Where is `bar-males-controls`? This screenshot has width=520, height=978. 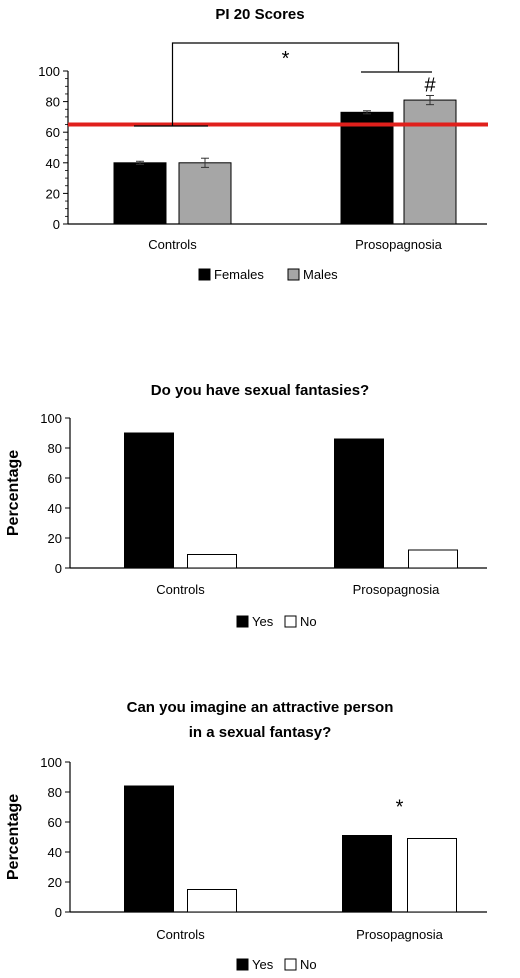 bar-males-controls is located at coordinates (205, 193).